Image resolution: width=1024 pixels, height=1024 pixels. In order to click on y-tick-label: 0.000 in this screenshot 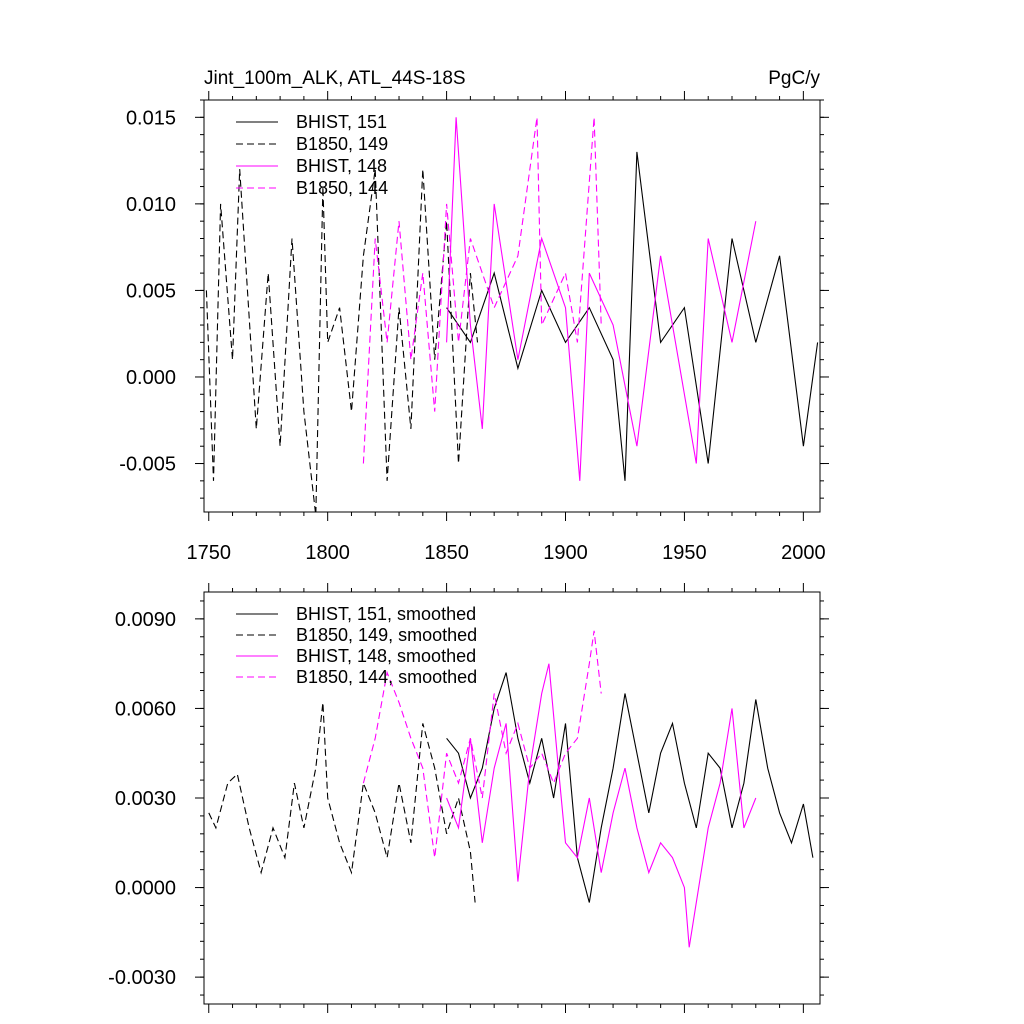, I will do `click(151, 378)`.